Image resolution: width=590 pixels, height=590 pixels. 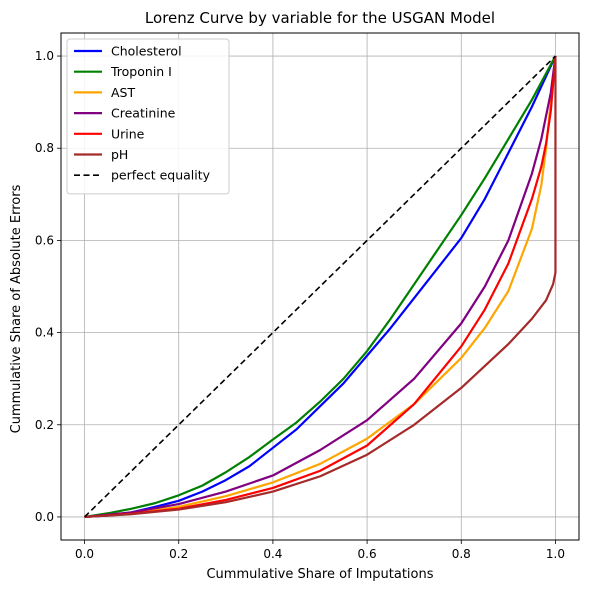 I want to click on x-tick-label: 0.2, so click(x=178, y=554).